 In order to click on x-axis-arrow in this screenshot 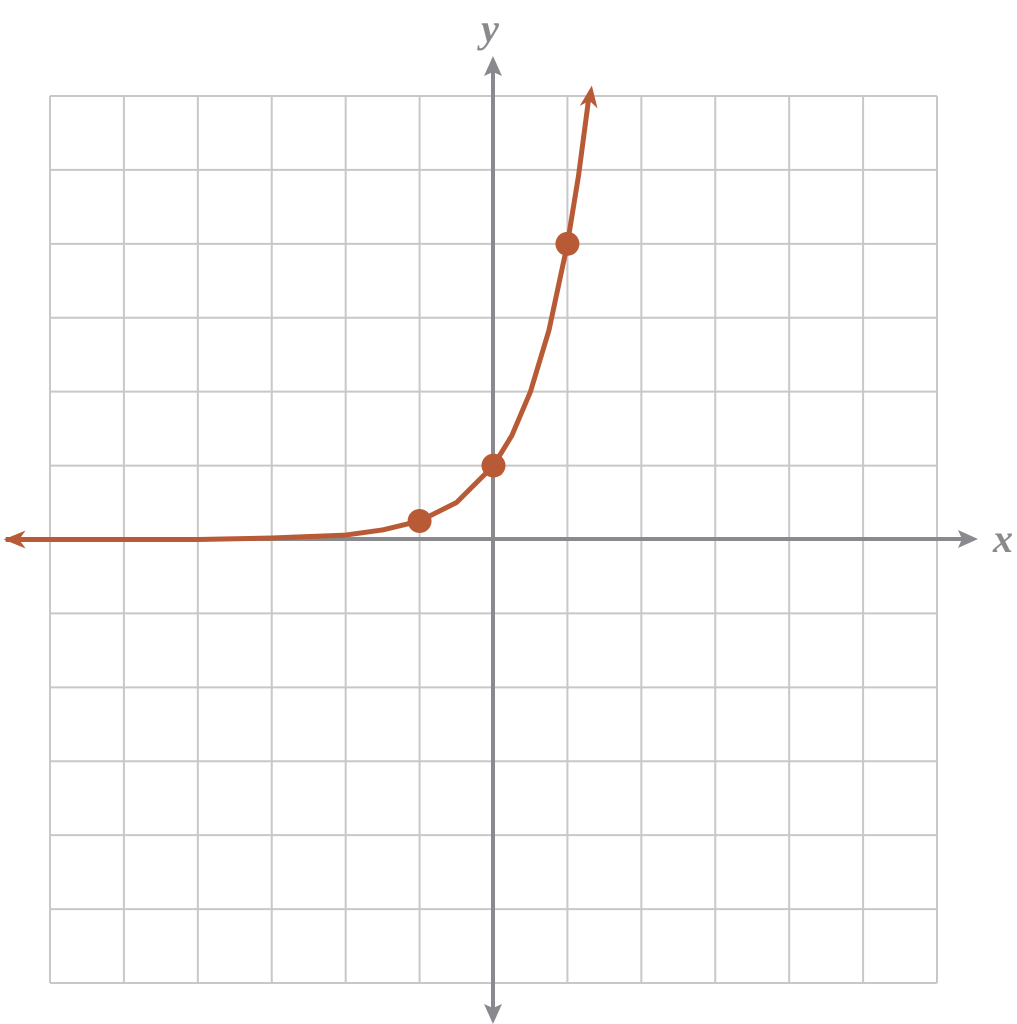, I will do `click(968, 539)`.